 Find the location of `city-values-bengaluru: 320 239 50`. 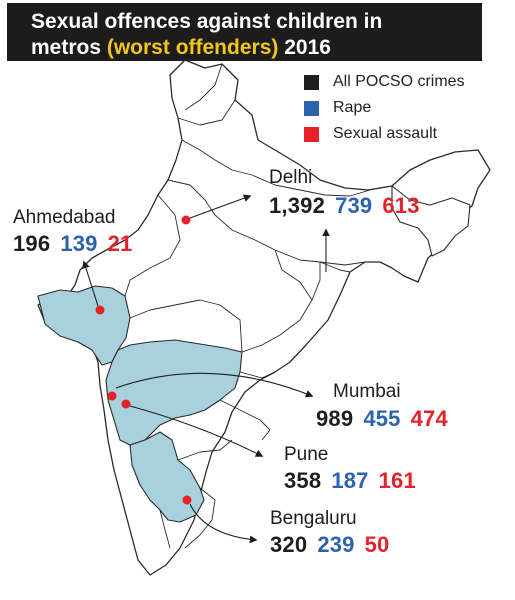

city-values-bengaluru: 320 239 50 is located at coordinates (335, 545).